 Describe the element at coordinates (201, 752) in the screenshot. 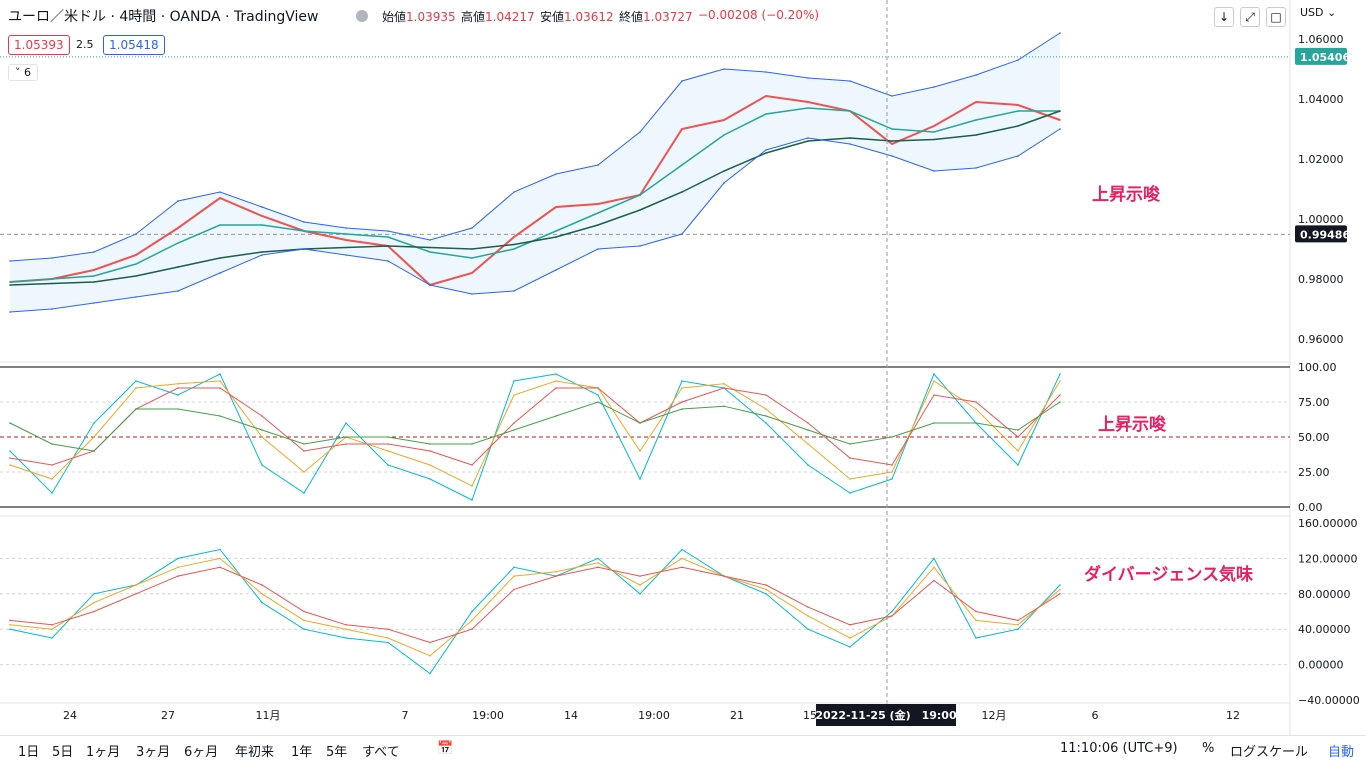

I see `timeframe-button: 6ヶ月` at that location.